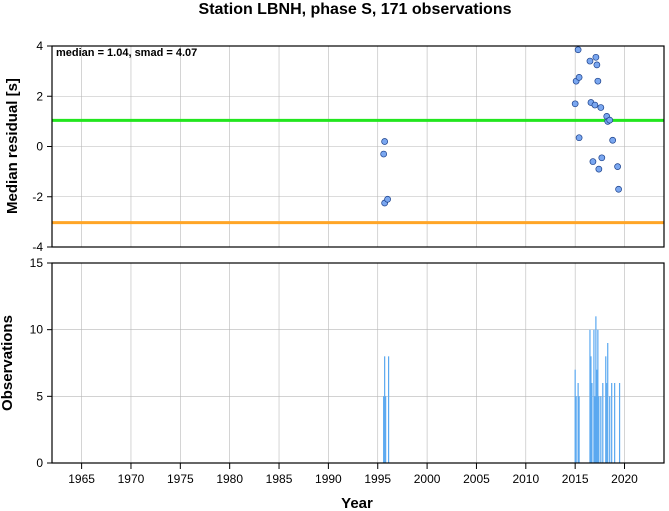 The height and width of the screenshot is (511, 669). What do you see at coordinates (357, 503) in the screenshot?
I see `x-axis-label: Year` at bounding box center [357, 503].